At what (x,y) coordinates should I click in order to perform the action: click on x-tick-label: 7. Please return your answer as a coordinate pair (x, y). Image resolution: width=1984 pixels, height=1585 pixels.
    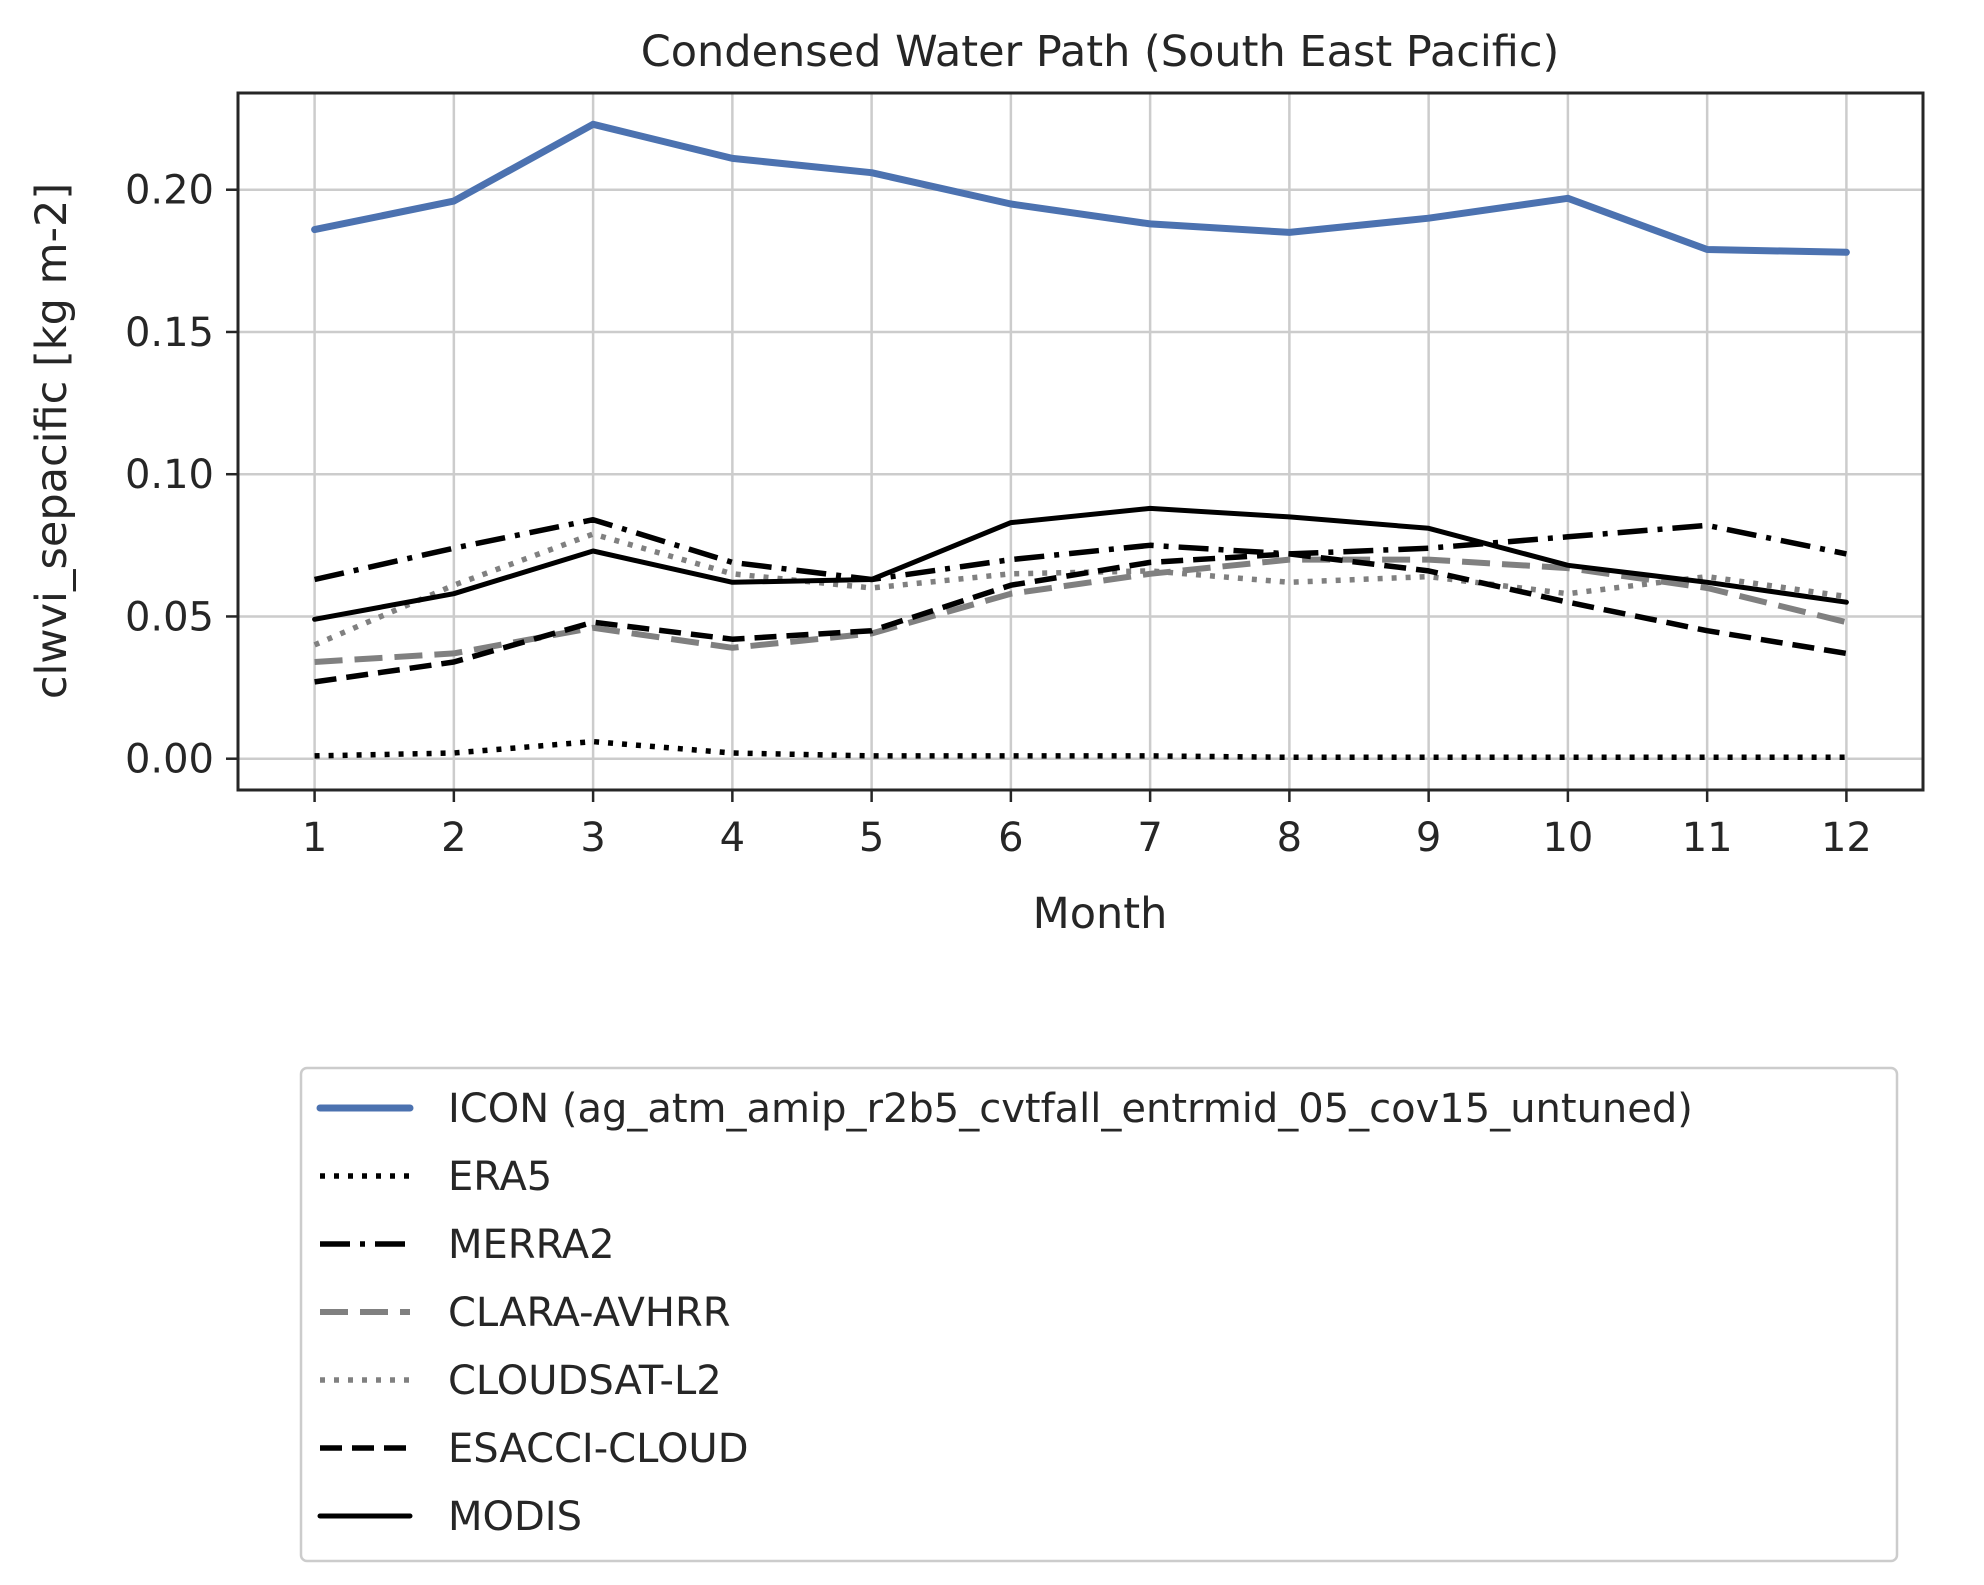
    Looking at the image, I should click on (1149, 838).